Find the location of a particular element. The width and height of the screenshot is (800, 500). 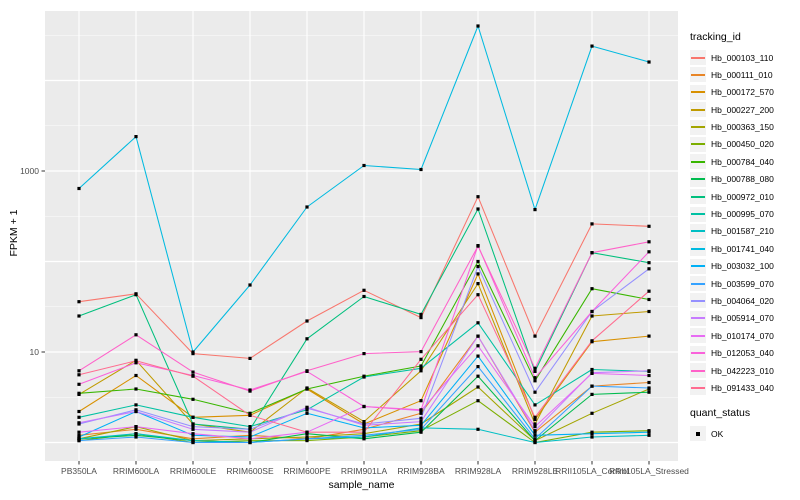

x-axis-title: sample_name is located at coordinates (361, 485).